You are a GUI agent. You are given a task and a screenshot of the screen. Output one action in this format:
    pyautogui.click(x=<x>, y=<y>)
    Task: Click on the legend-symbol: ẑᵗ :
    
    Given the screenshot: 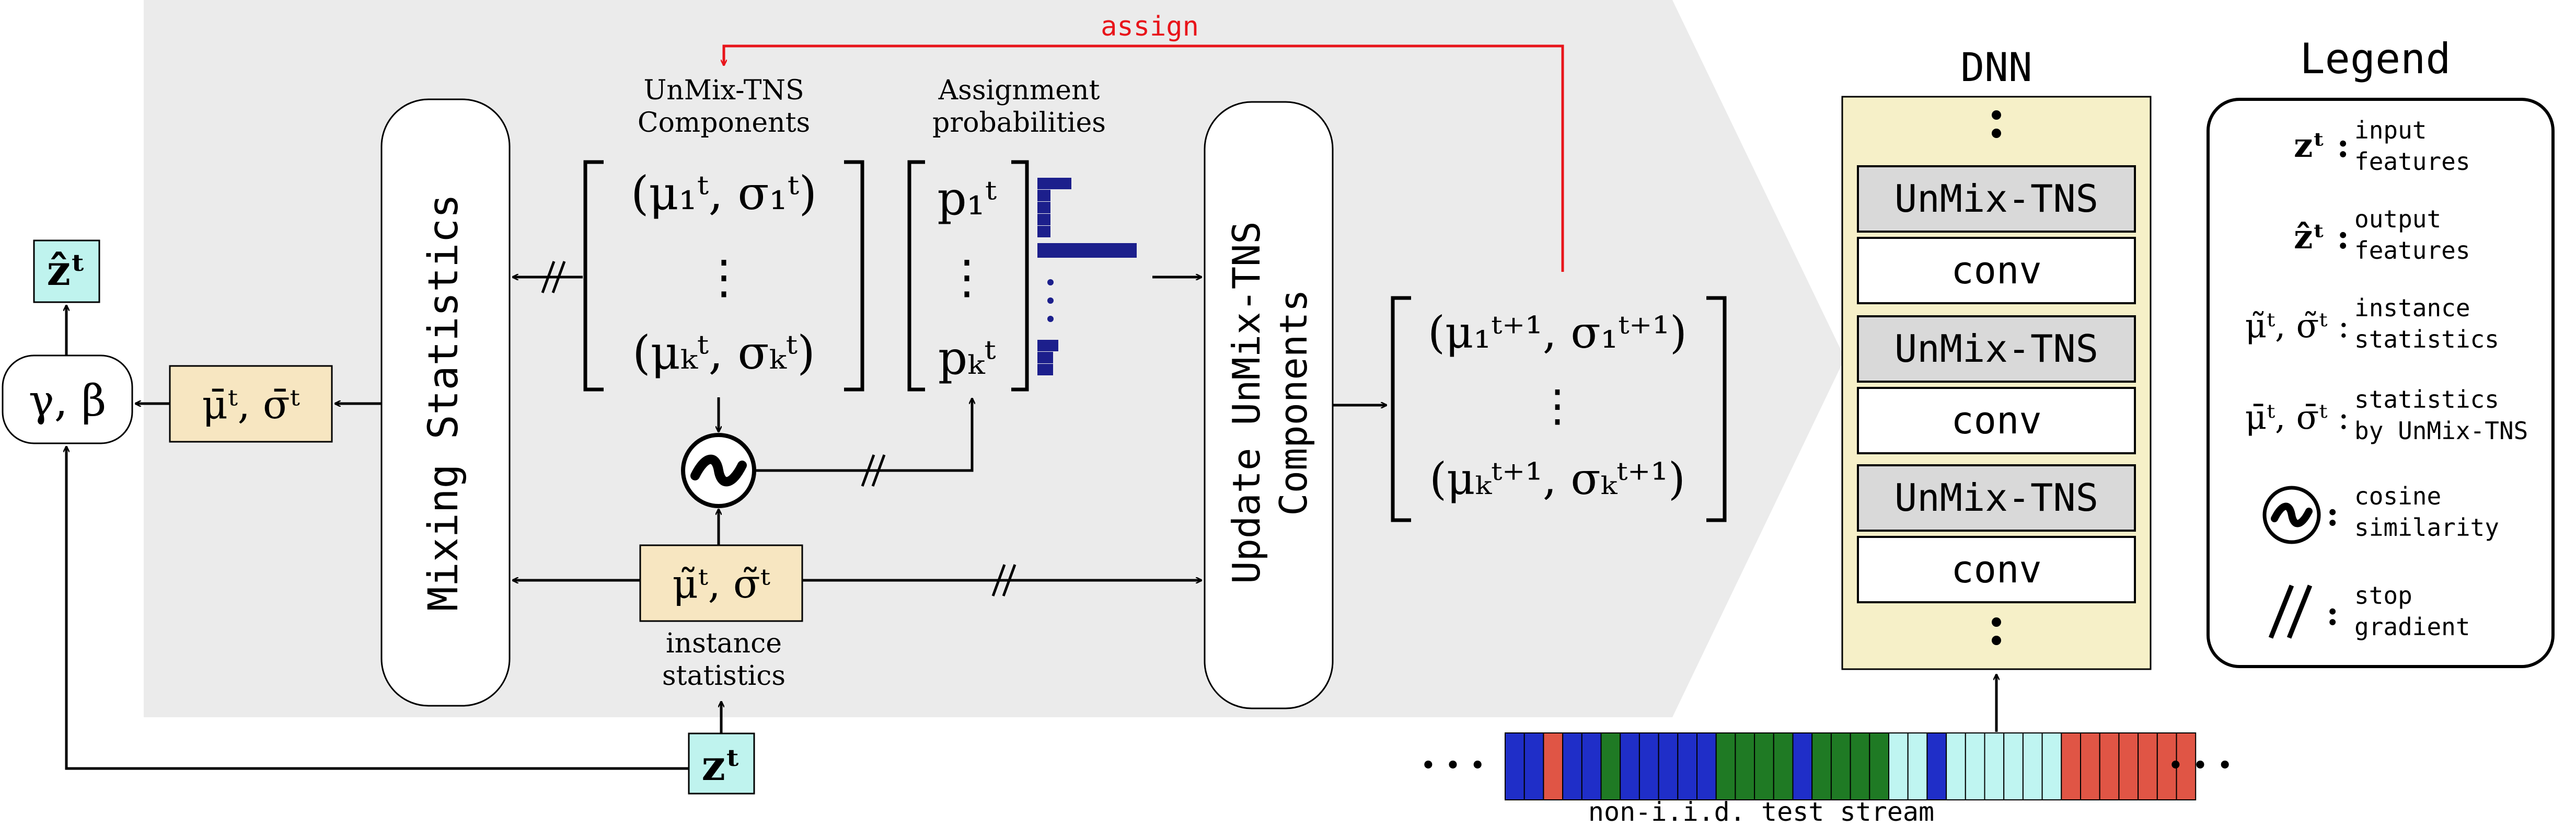 What is the action you would take?
    pyautogui.click(x=2321, y=237)
    